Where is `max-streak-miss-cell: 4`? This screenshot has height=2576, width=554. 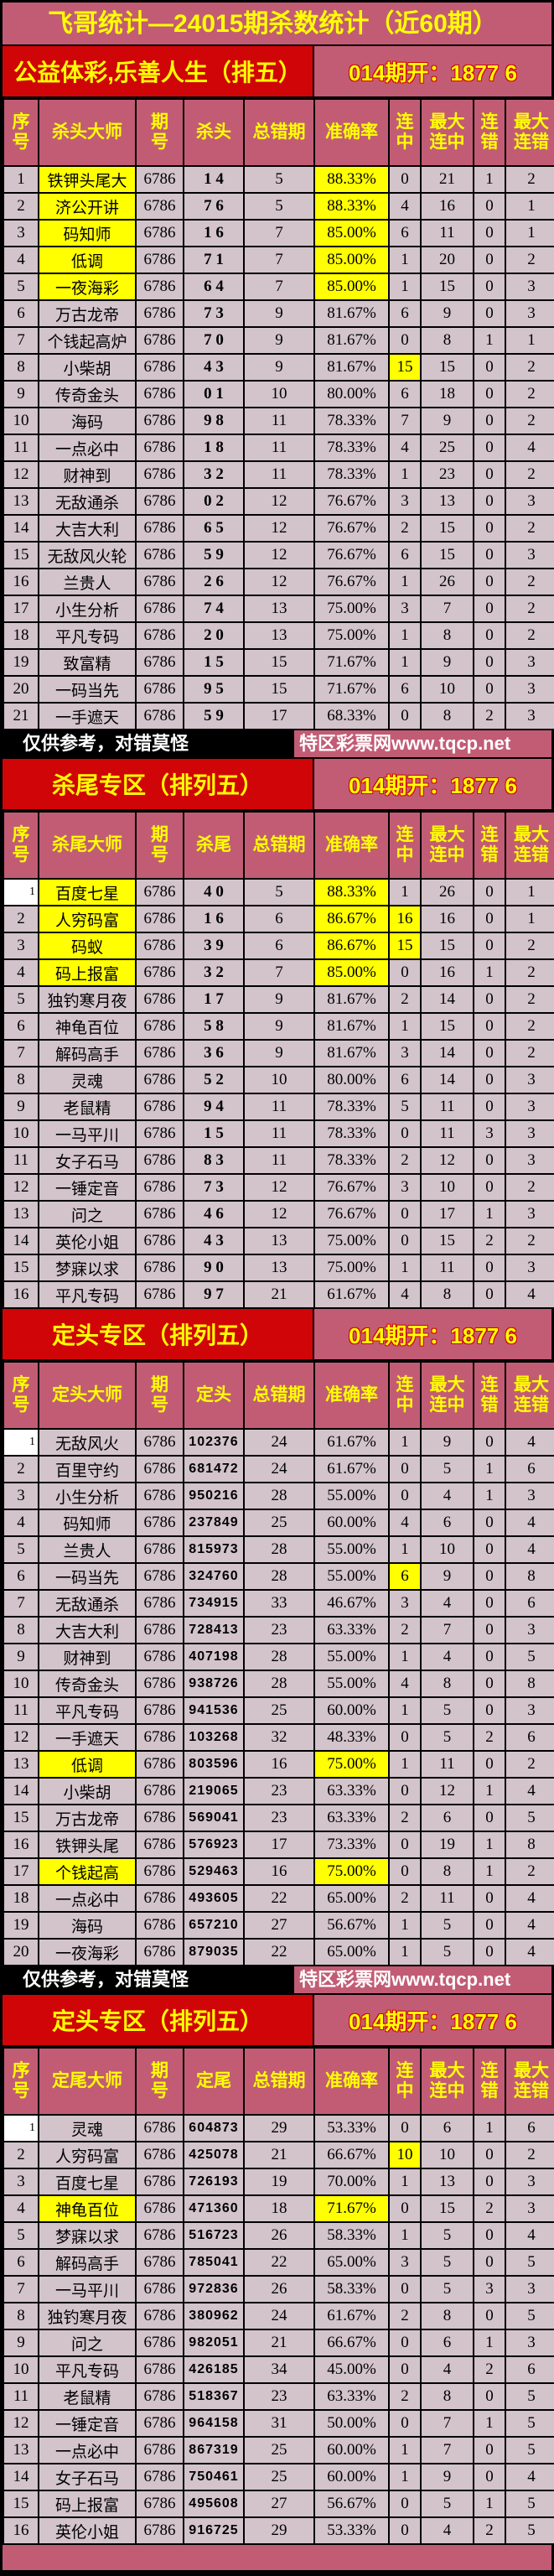
max-streak-miss-cell: 4 is located at coordinates (529, 1549).